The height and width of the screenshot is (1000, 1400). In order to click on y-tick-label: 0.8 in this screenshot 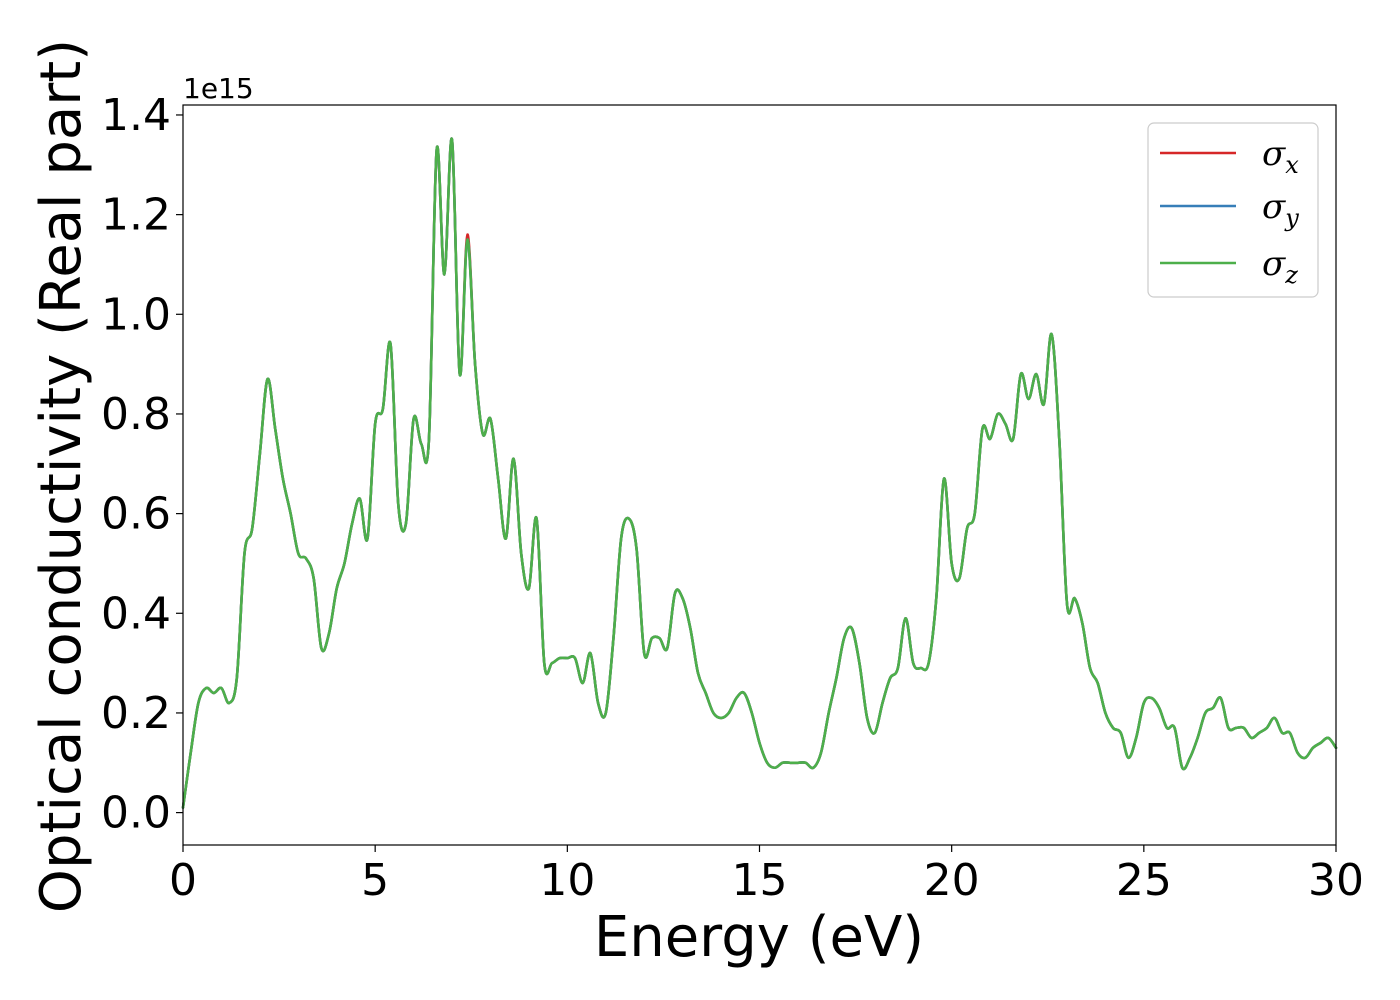, I will do `click(136, 414)`.